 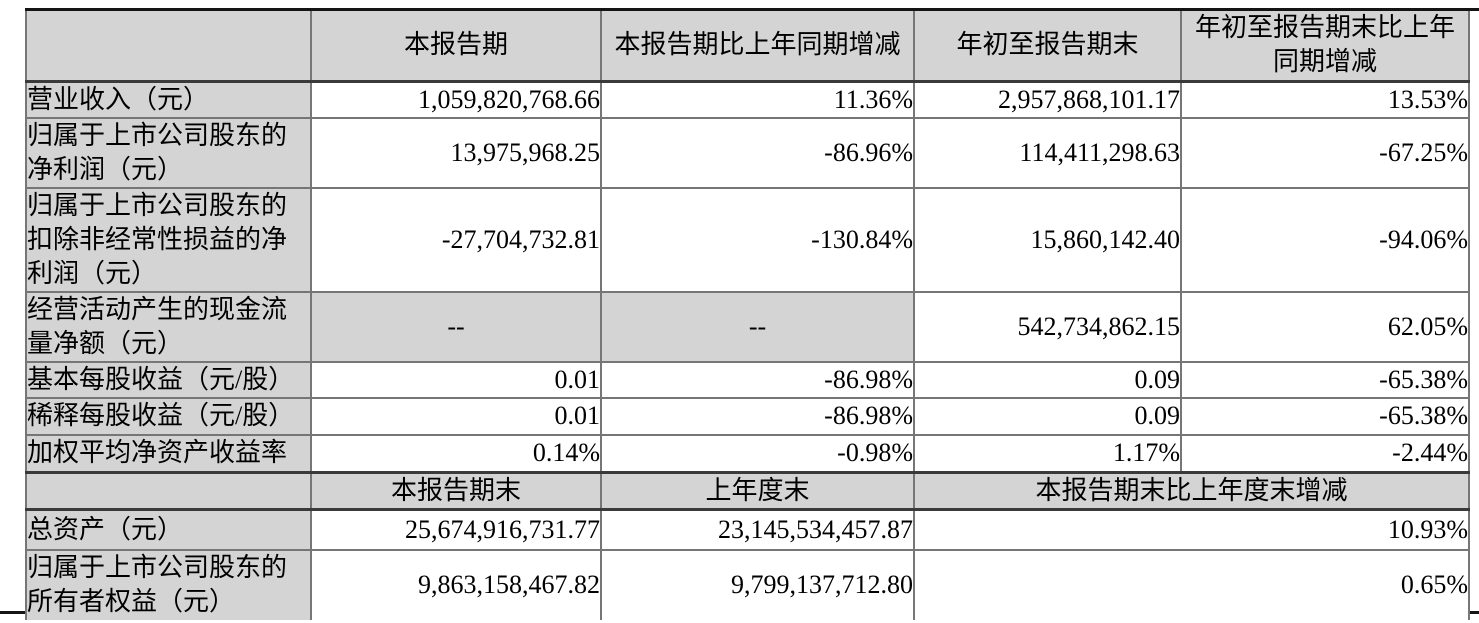 I want to click on header-ytd: 年初至报告期末, so click(x=1047, y=46).